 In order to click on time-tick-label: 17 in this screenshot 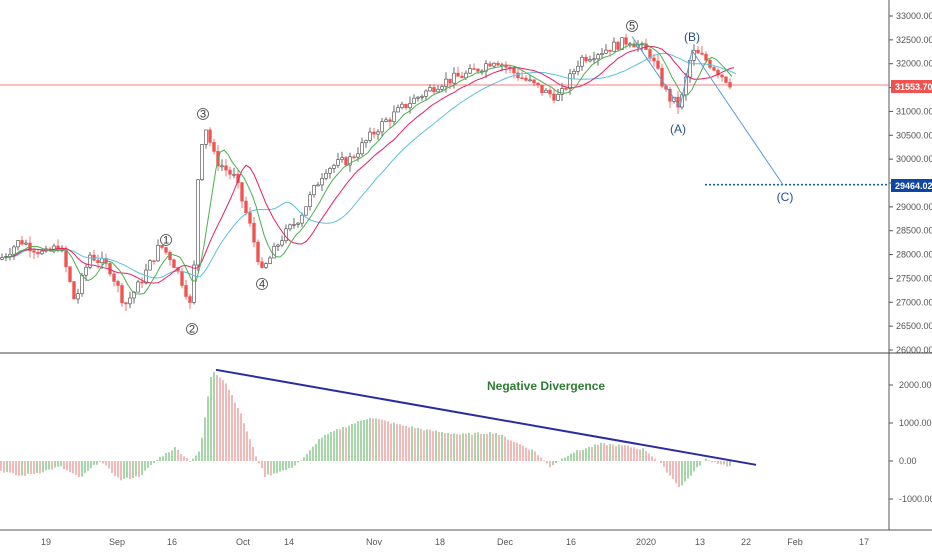, I will do `click(864, 542)`.